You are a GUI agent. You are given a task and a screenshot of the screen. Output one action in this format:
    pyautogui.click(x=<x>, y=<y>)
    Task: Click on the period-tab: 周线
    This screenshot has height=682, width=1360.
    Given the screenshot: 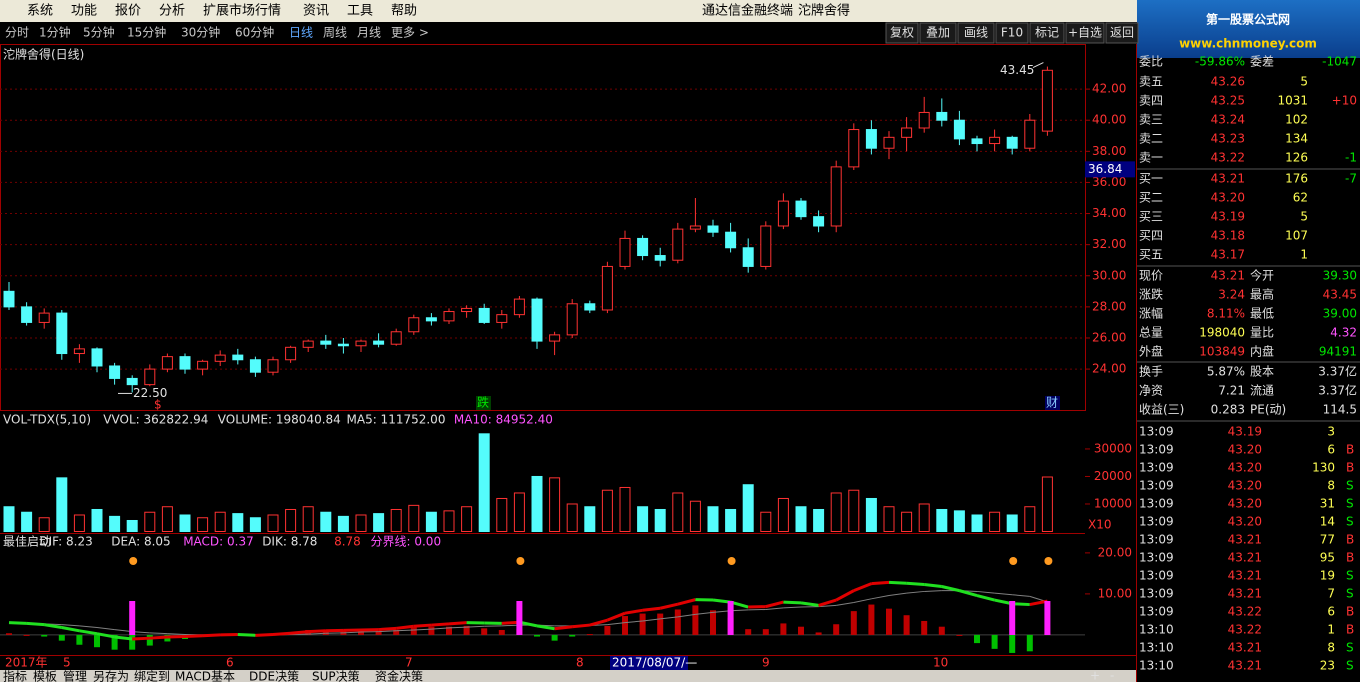 What is the action you would take?
    pyautogui.click(x=335, y=33)
    